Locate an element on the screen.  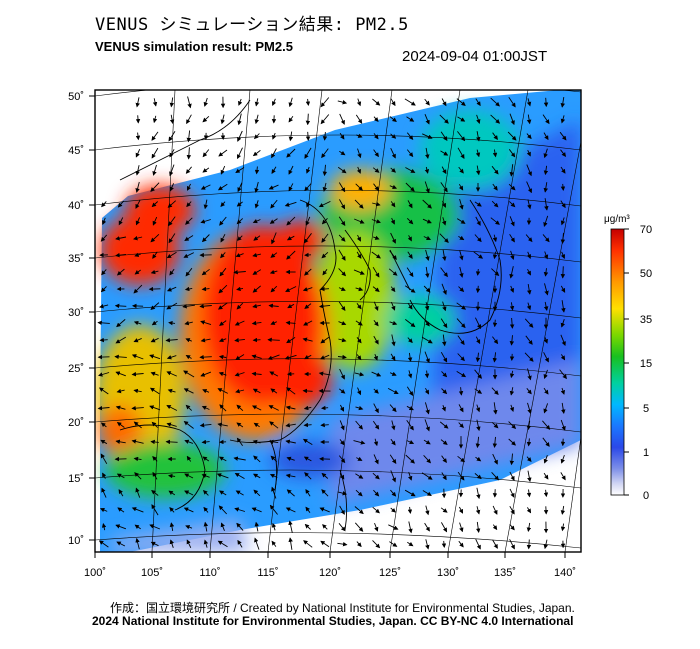
lon-tick-label: 125˚ is located at coordinates (390, 573).